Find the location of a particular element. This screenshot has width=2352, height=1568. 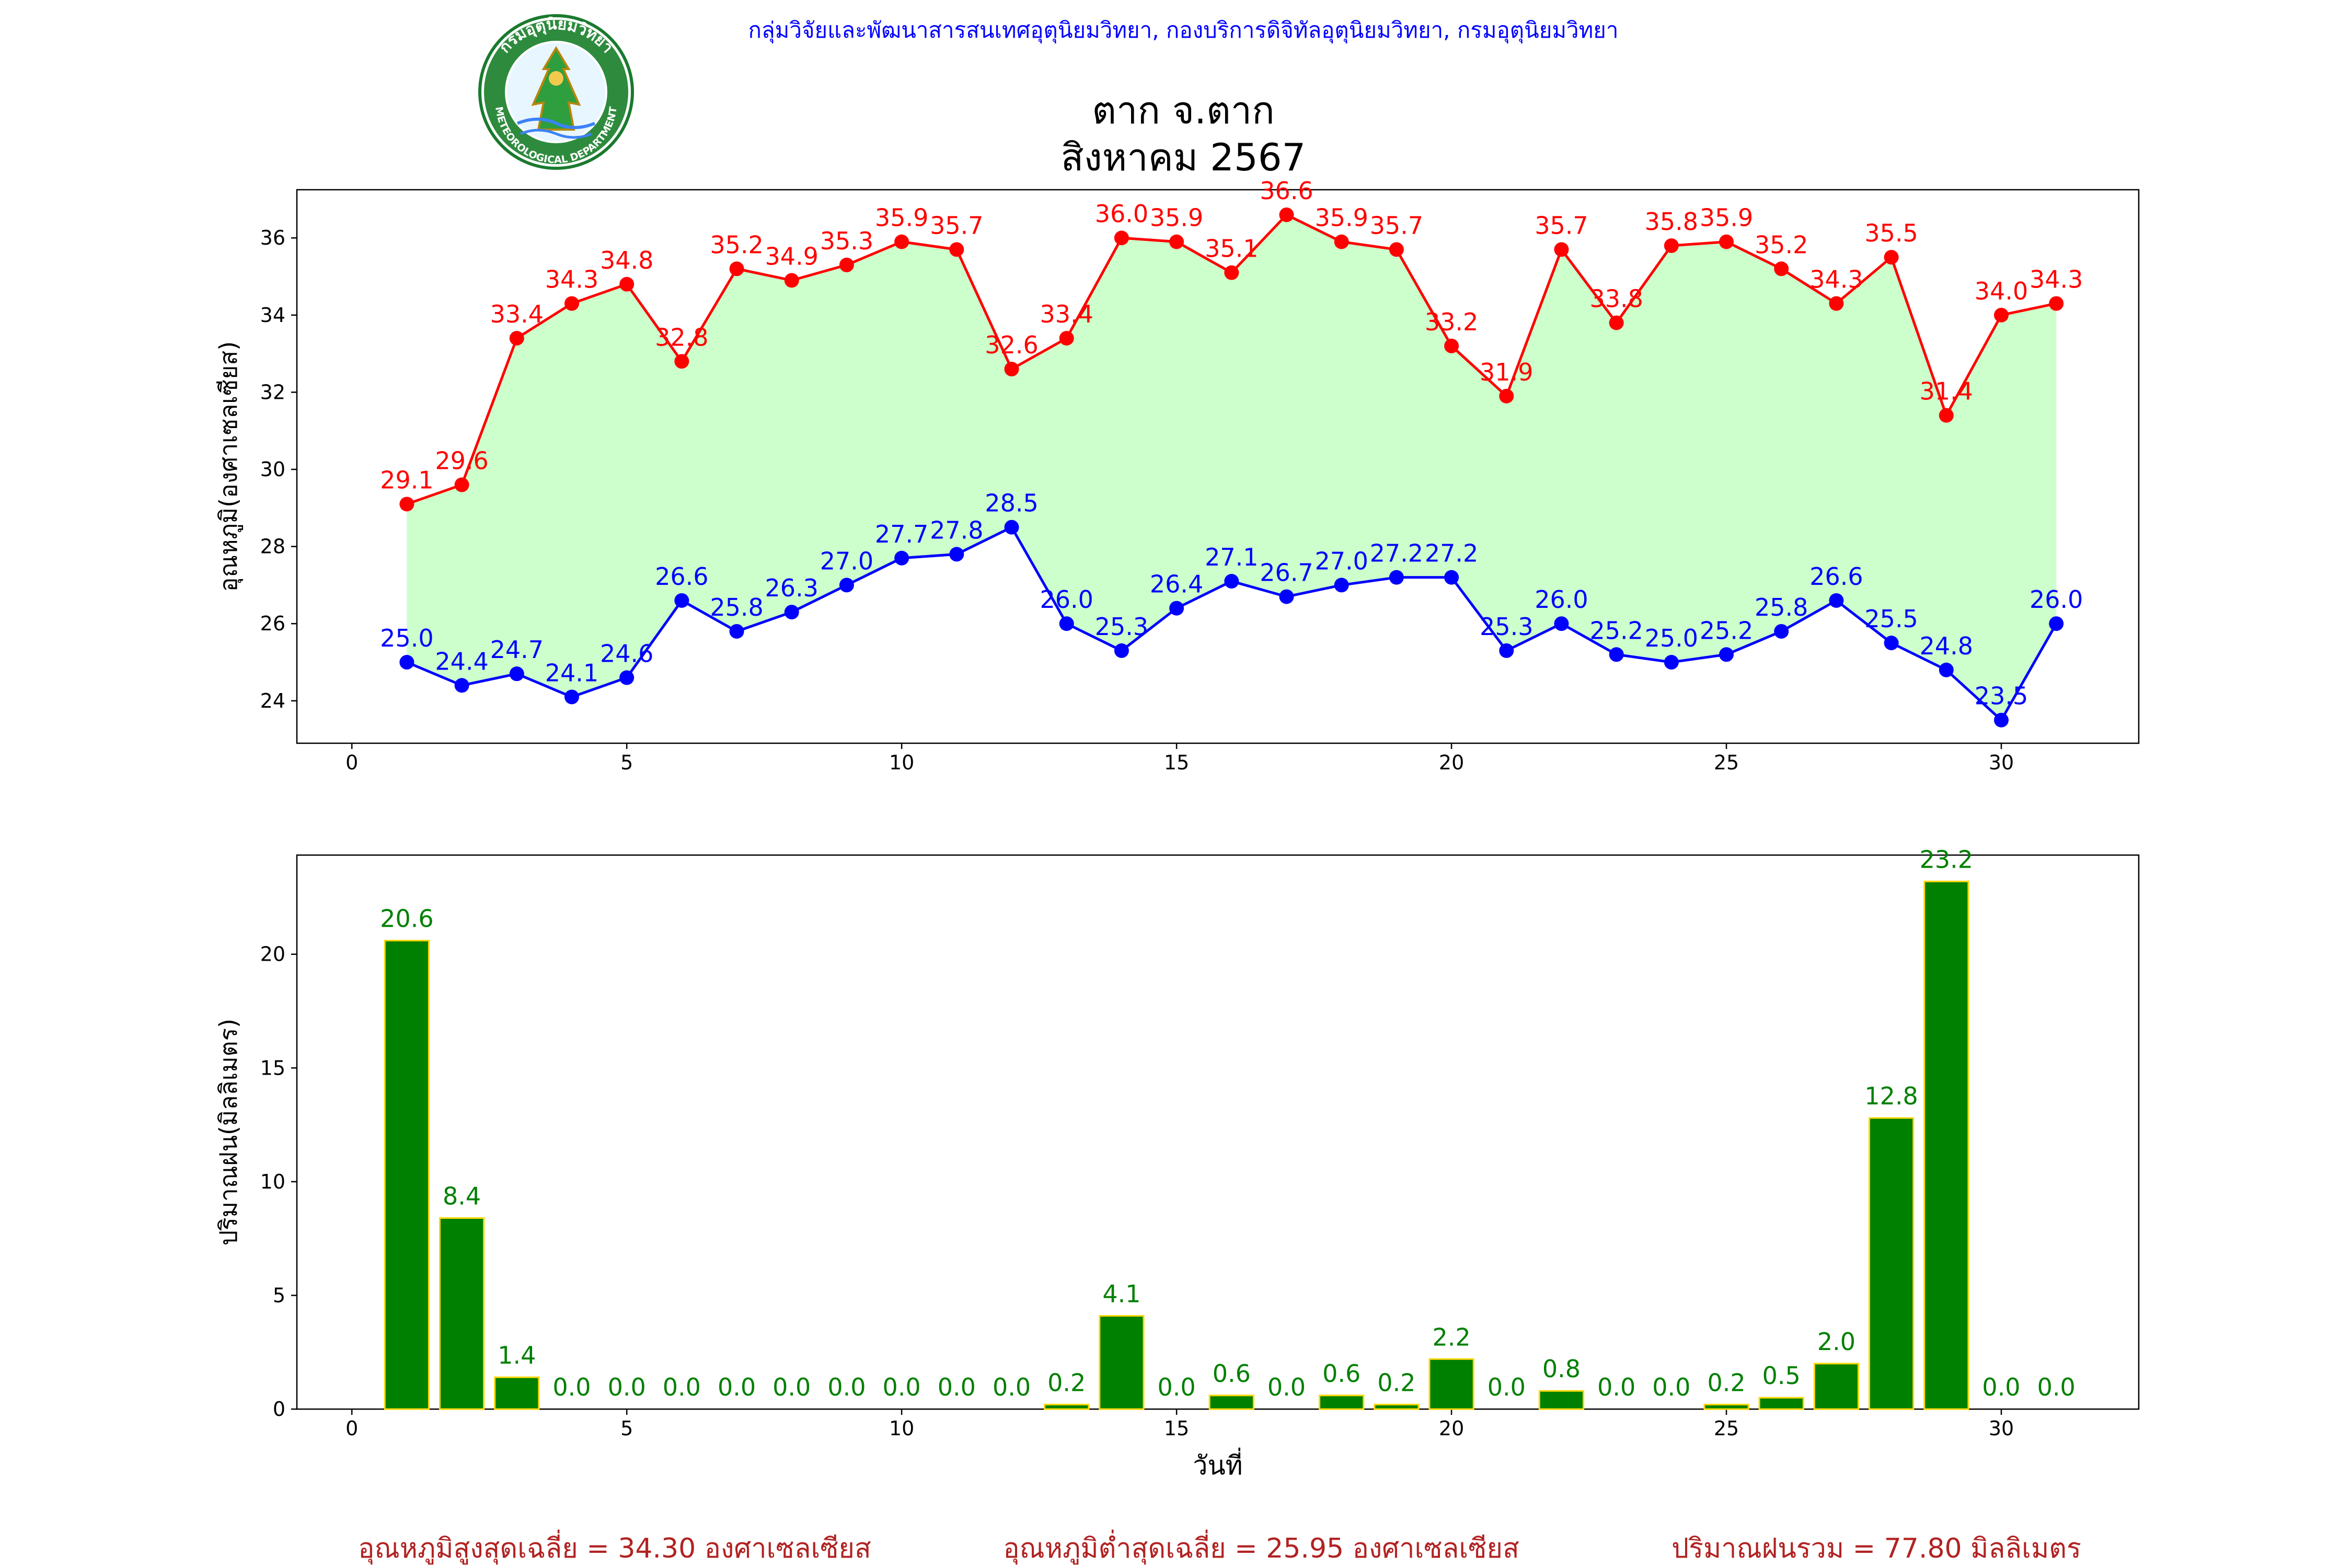

temp-x-tick-label: 20 is located at coordinates (1451, 762).